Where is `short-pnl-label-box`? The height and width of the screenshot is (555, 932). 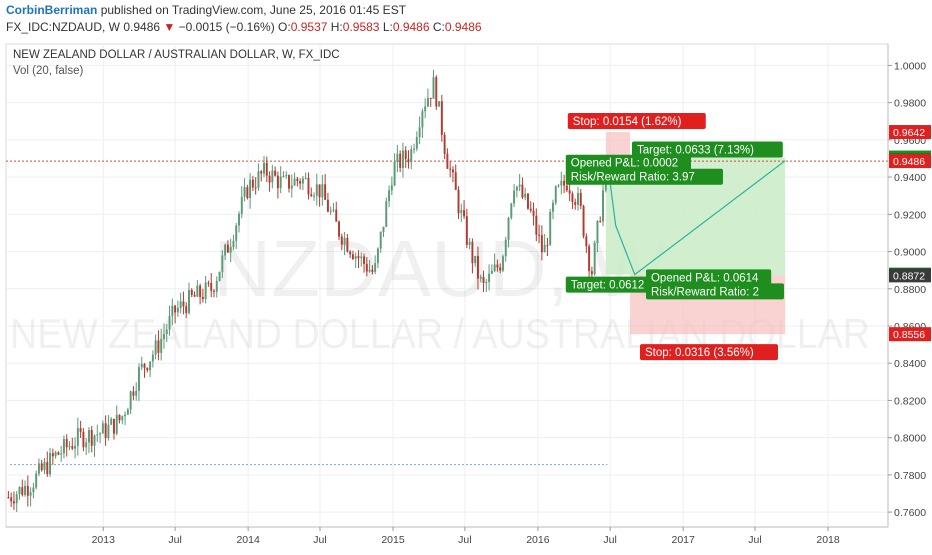
short-pnl-label-box is located at coordinates (628, 162).